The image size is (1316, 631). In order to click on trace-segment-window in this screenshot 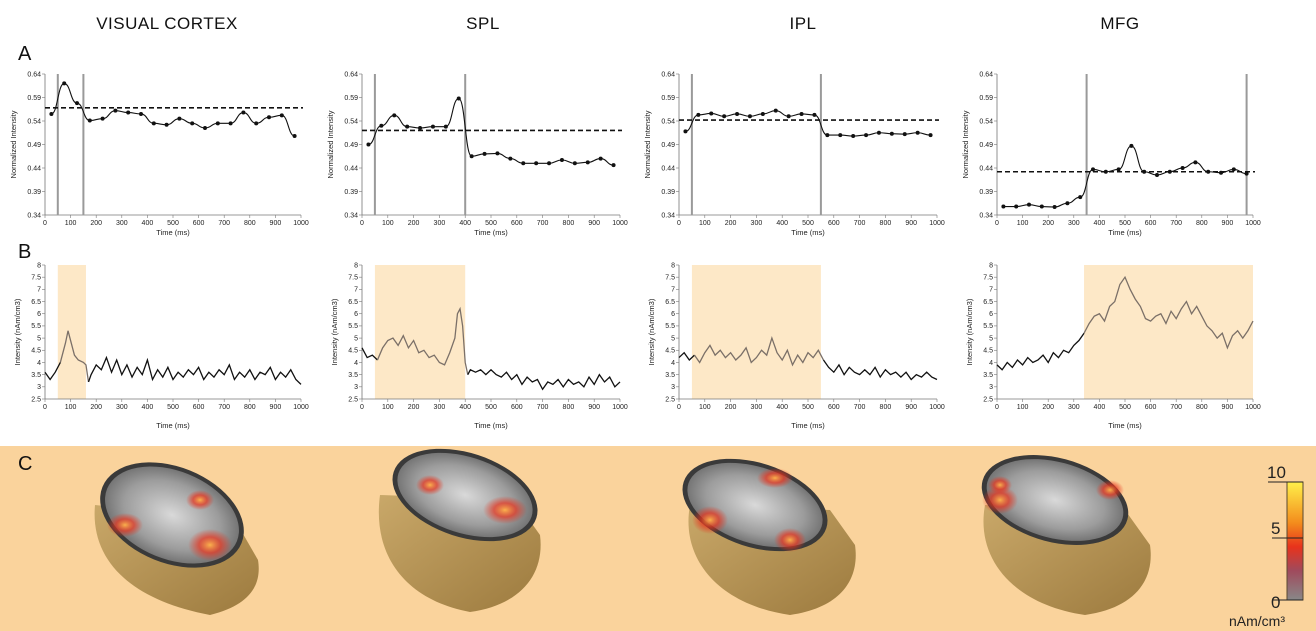, I will do `click(1168, 312)`.